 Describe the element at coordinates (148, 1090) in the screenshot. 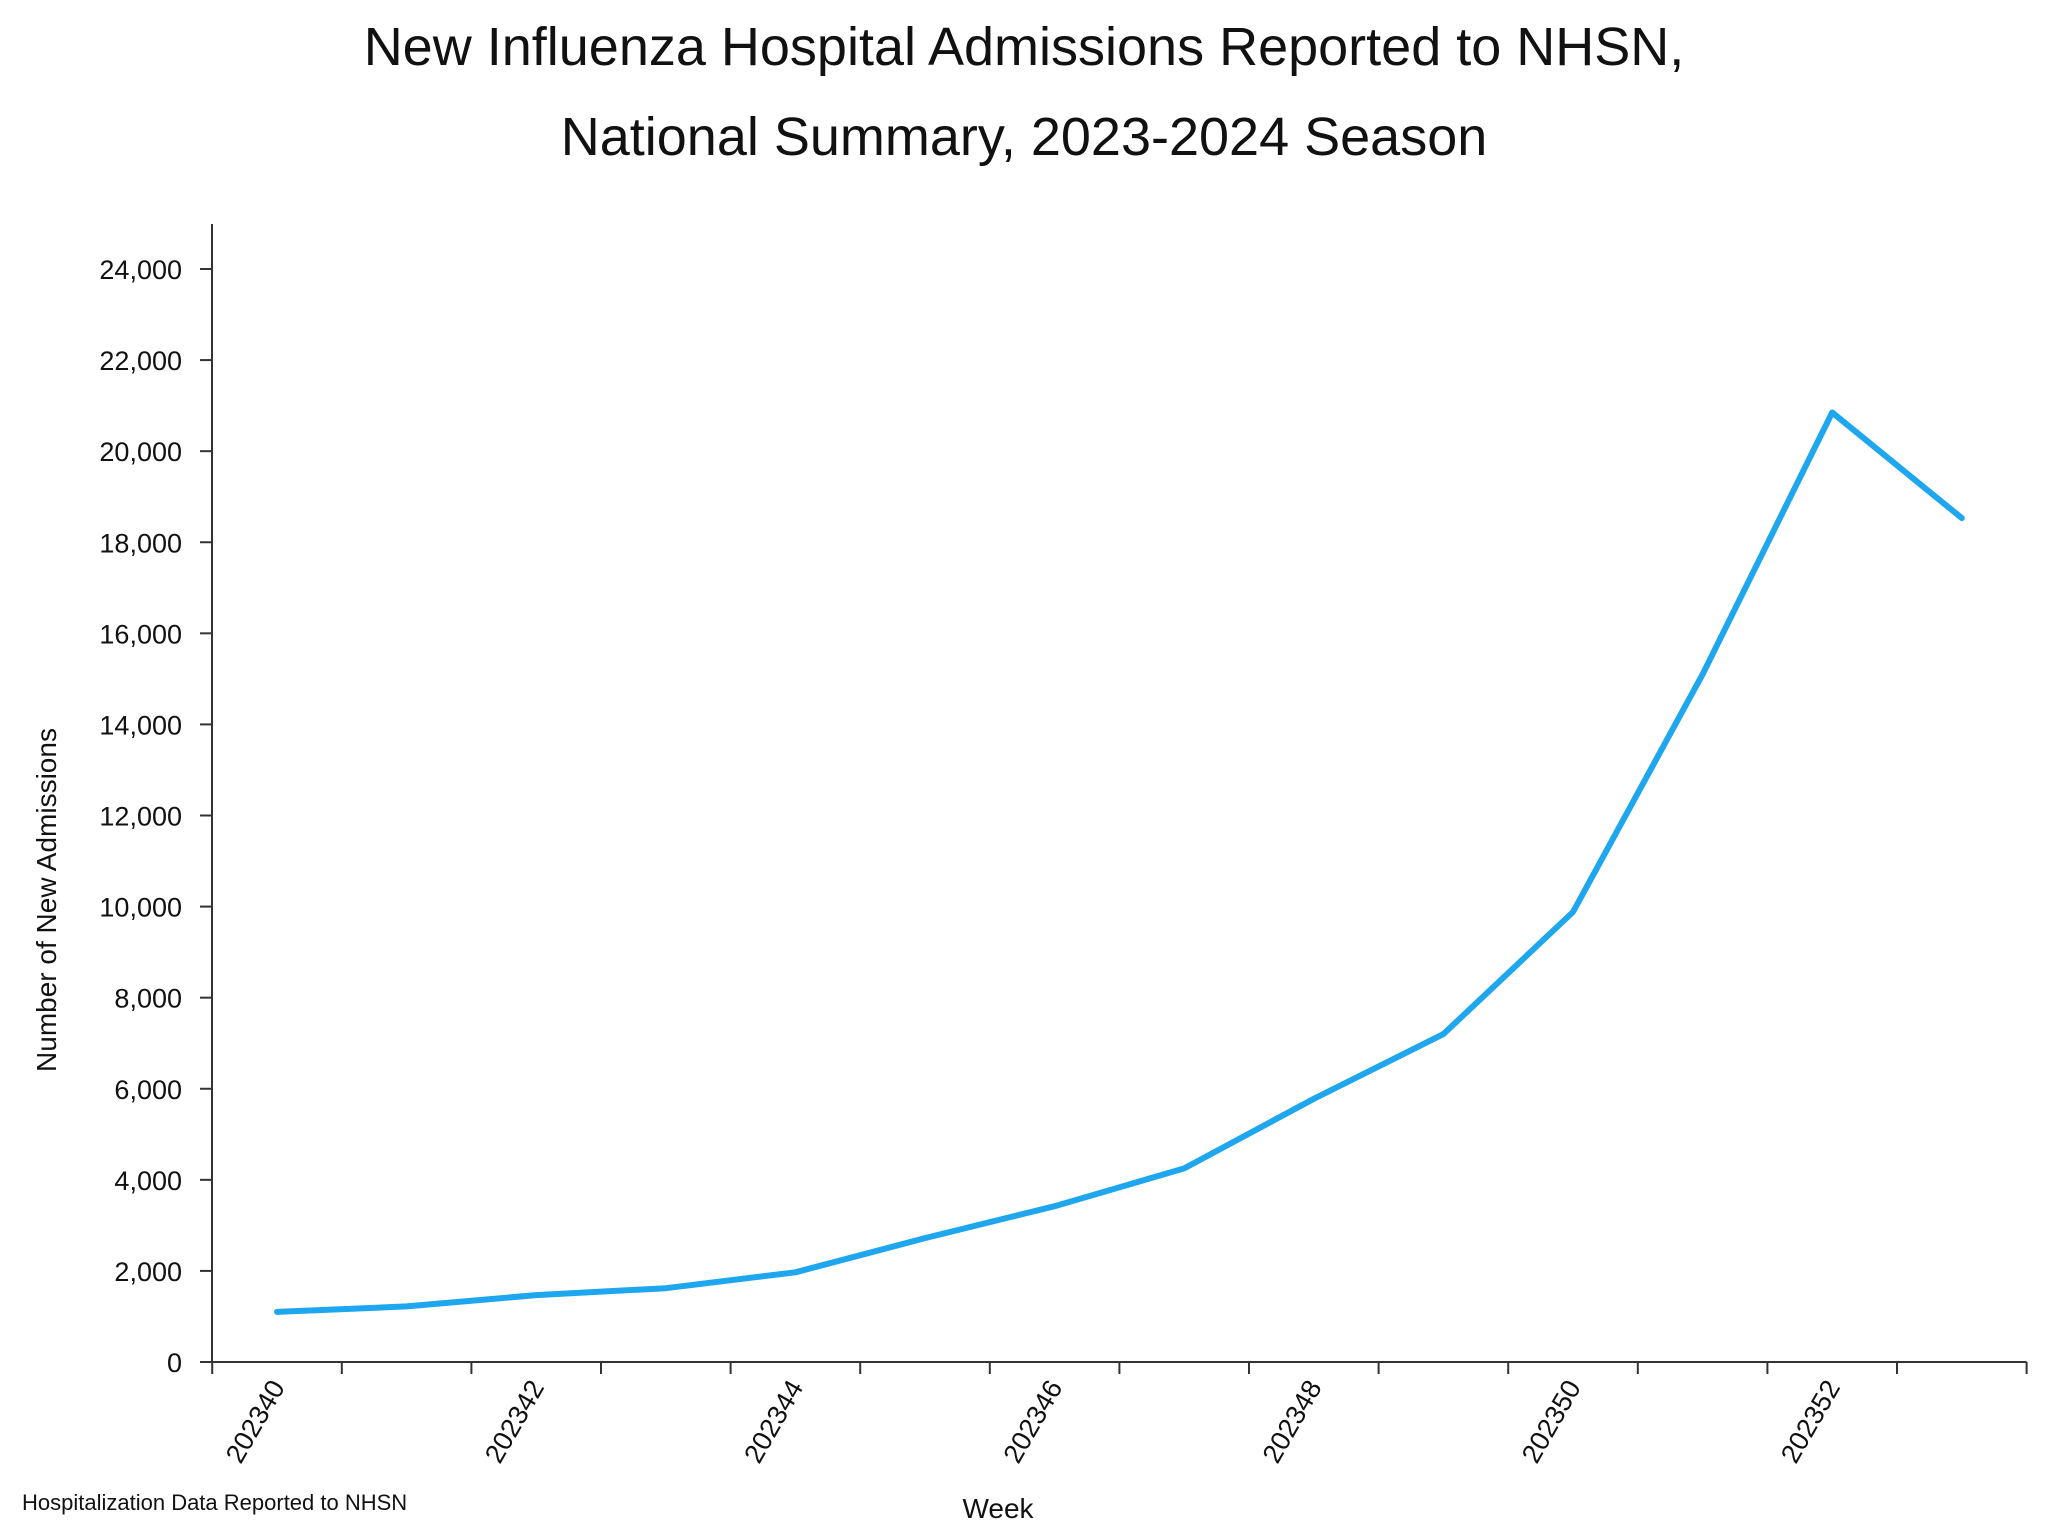

I see `y-tick-label: 6,000` at that location.